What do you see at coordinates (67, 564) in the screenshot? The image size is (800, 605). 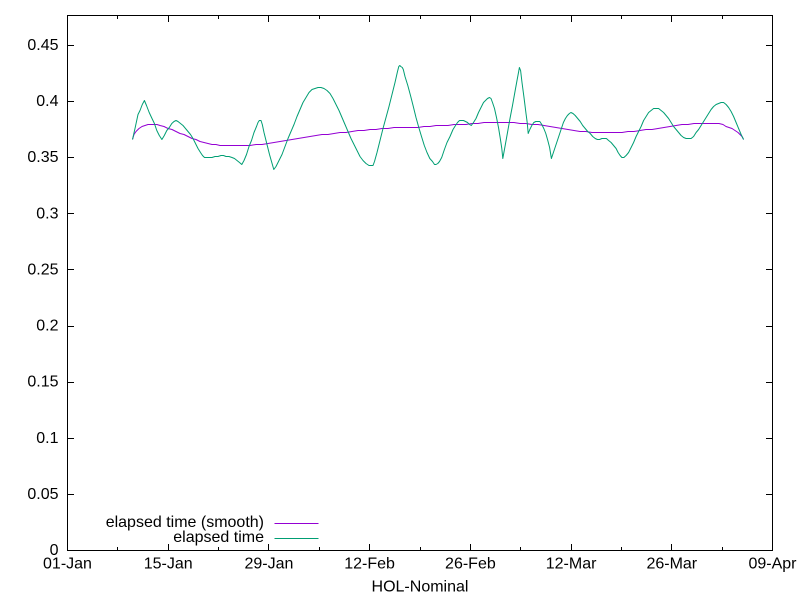 I see `svg-text: 01-Jan` at bounding box center [67, 564].